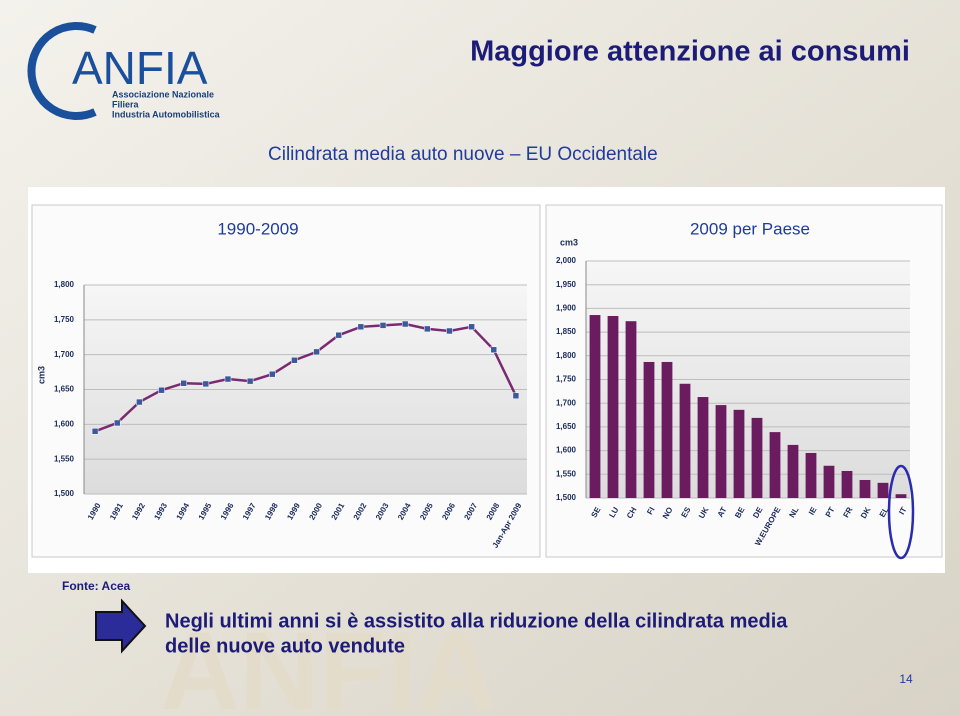 Image resolution: width=960 pixels, height=716 pixels. What do you see at coordinates (328, 663) in the screenshot?
I see `watermark: ANFIA` at bounding box center [328, 663].